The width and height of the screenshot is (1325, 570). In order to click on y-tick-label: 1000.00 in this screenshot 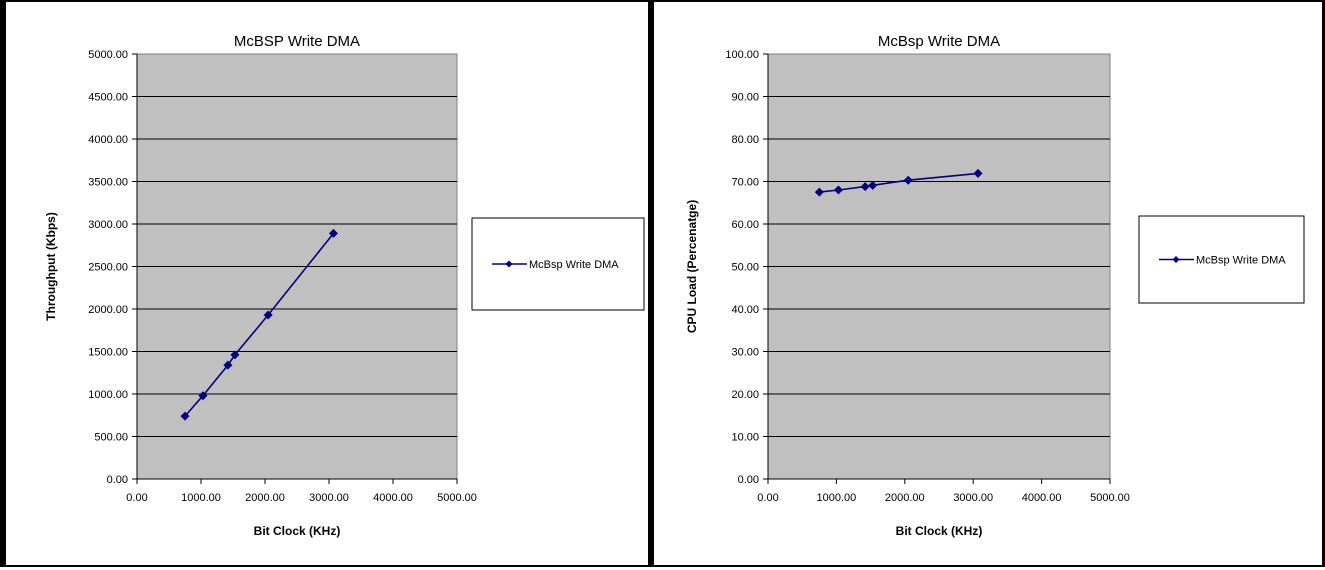, I will do `click(108, 395)`.